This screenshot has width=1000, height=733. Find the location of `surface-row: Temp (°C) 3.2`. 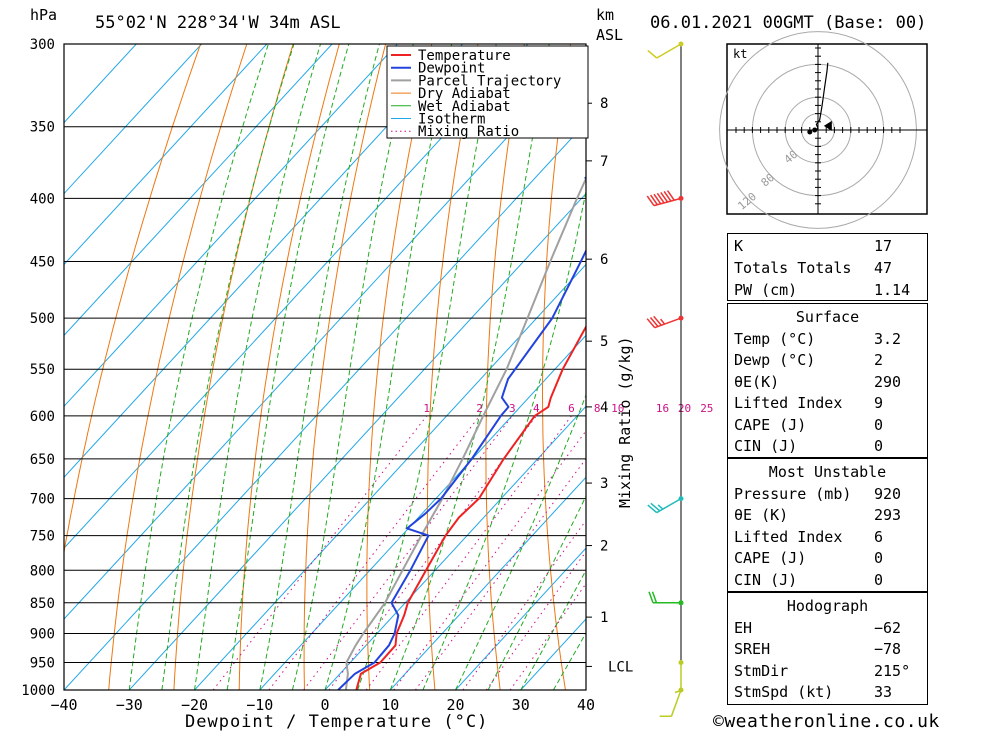

surface-row: Temp (°C) 3.2 is located at coordinates (818, 339).